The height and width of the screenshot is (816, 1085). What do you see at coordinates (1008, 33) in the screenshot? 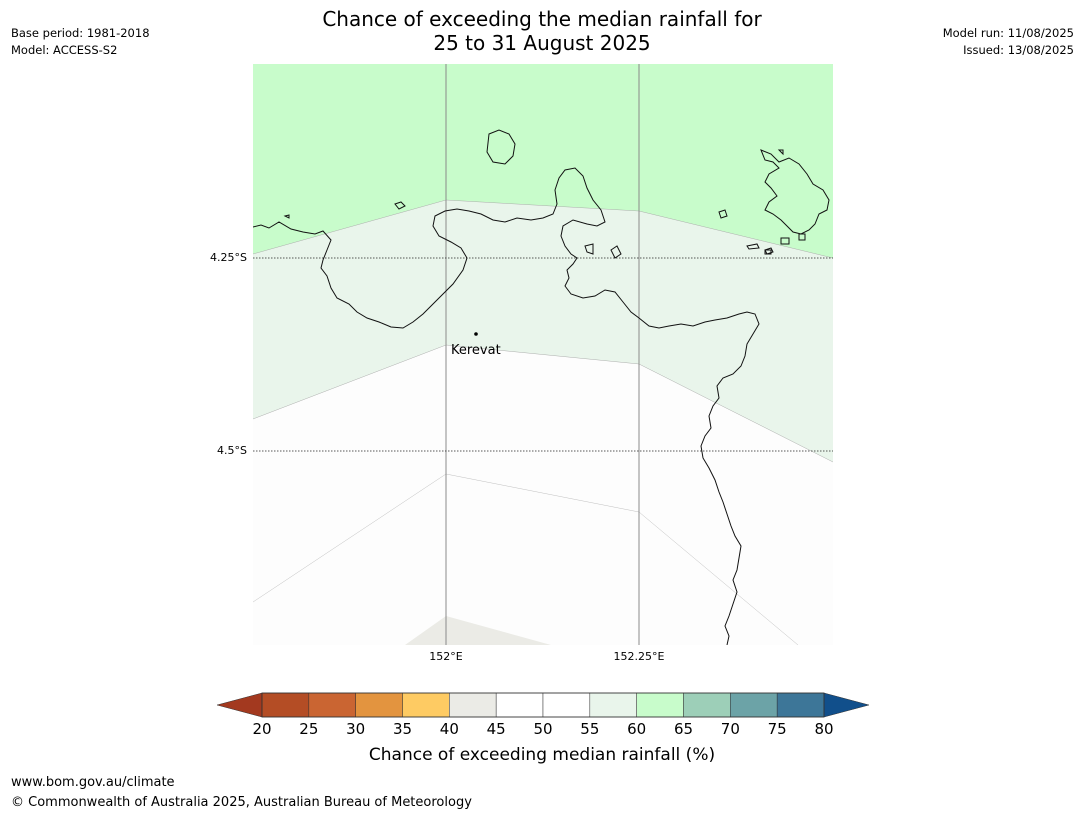
I see `model-run-date: Model run: 11/08/2025` at bounding box center [1008, 33].